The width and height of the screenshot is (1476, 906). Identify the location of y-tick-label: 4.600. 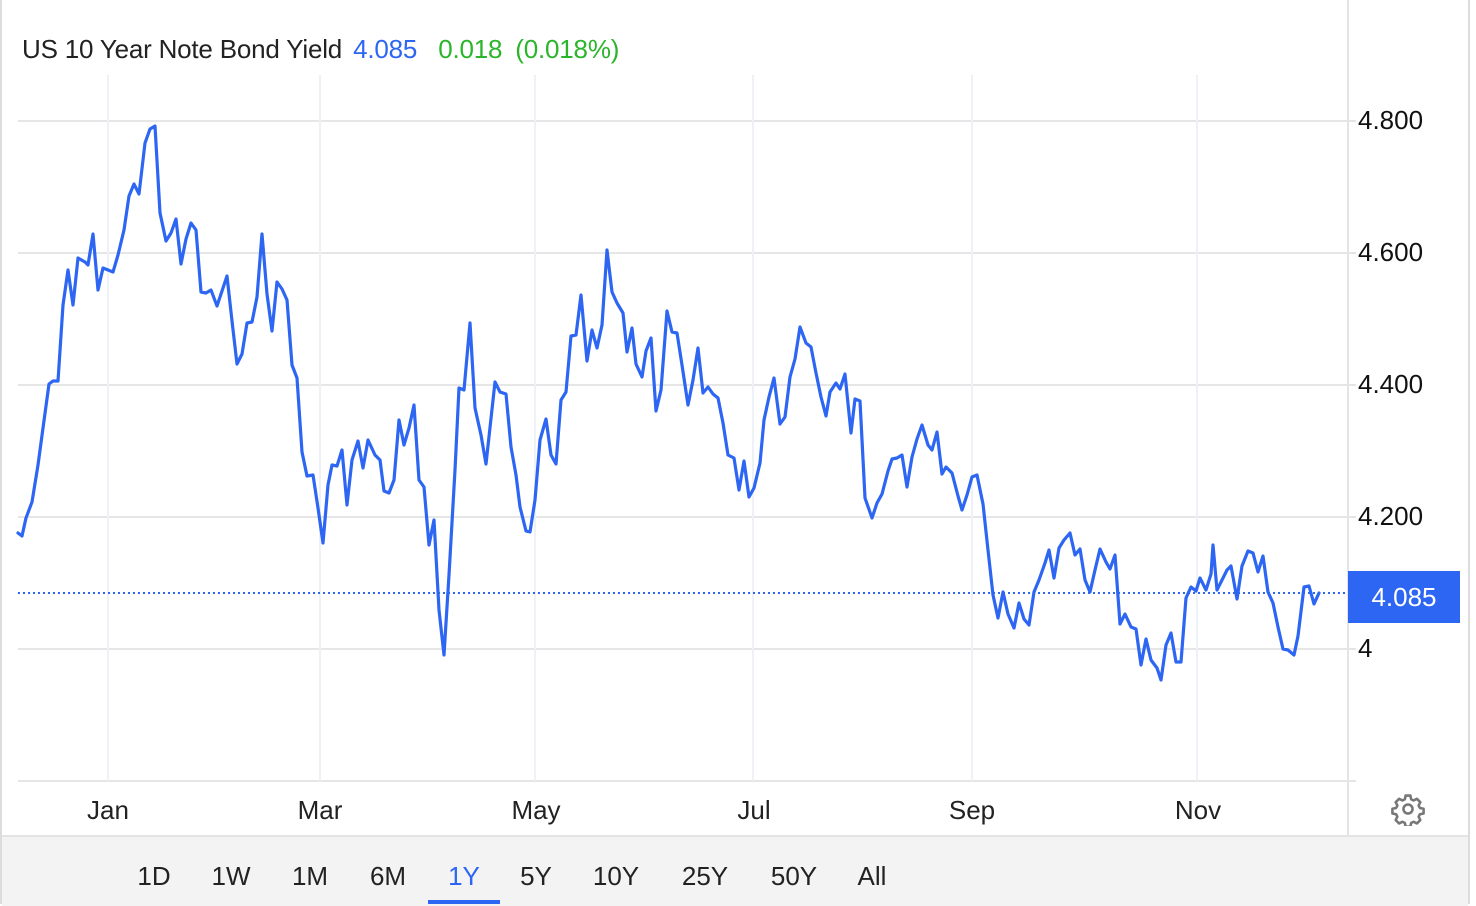
(1391, 252).